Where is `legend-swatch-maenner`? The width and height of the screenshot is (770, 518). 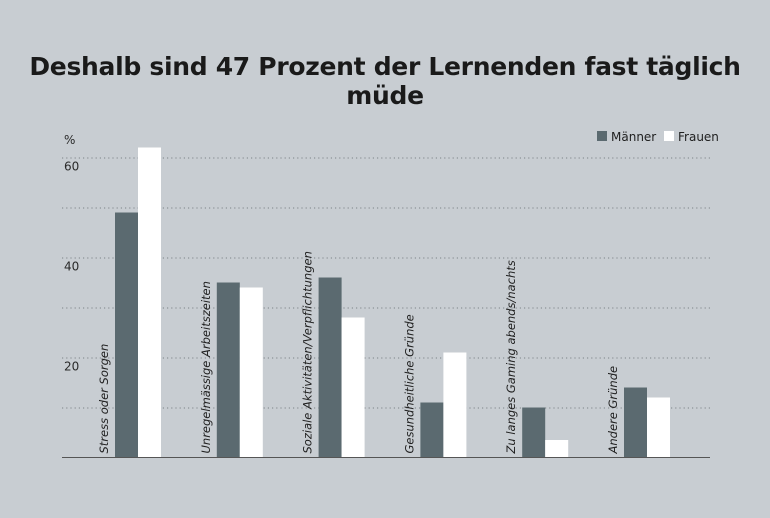
legend-swatch-maenner is located at coordinates (602, 136).